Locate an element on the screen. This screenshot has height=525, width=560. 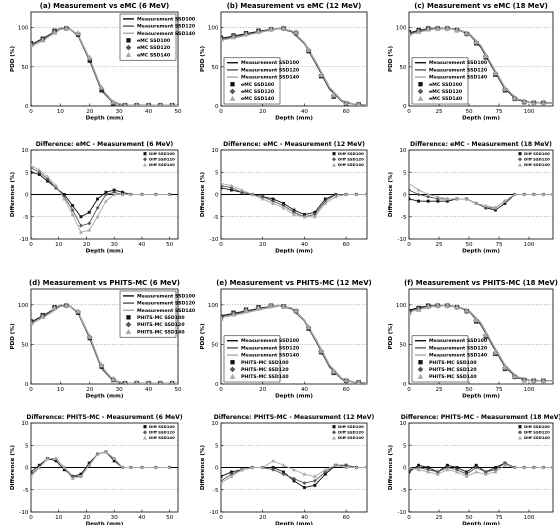
series-phits-mc-ssd140 is located at coordinates (291, 343).